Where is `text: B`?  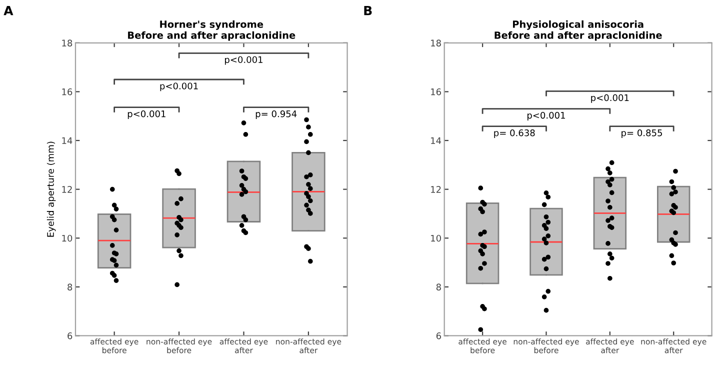 text: B is located at coordinates (368, 11).